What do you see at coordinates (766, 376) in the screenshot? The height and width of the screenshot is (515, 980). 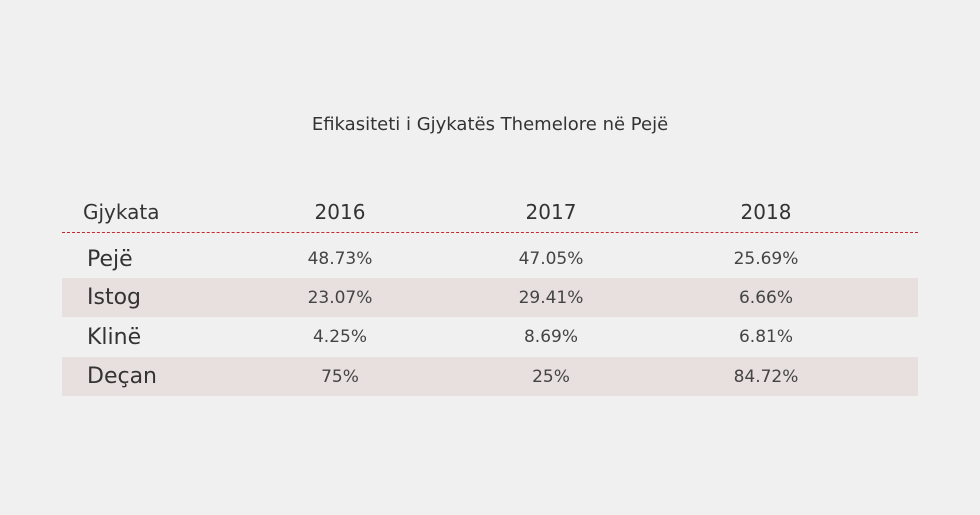 I see `value-cell: 84.72%` at bounding box center [766, 376].